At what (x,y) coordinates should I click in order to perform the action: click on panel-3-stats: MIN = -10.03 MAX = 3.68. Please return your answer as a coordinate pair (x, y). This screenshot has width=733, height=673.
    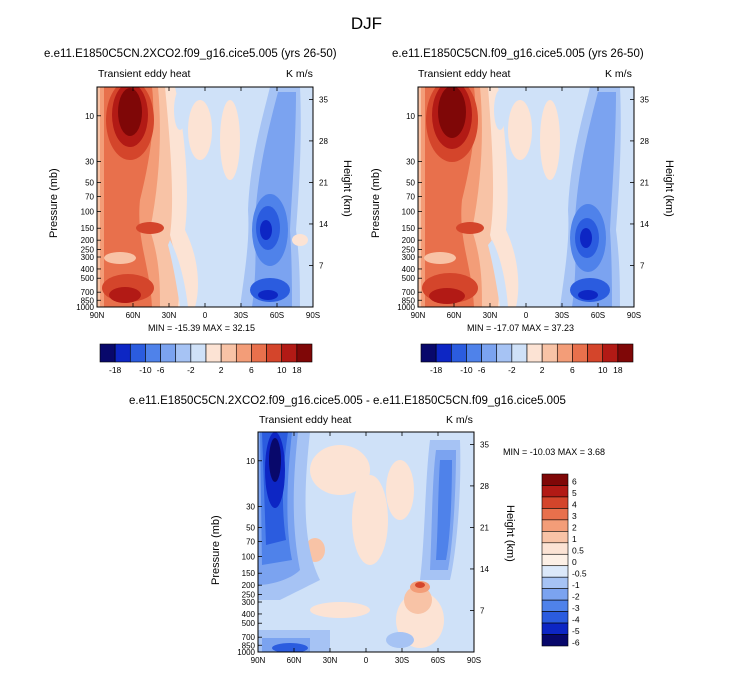
    Looking at the image, I should click on (554, 452).